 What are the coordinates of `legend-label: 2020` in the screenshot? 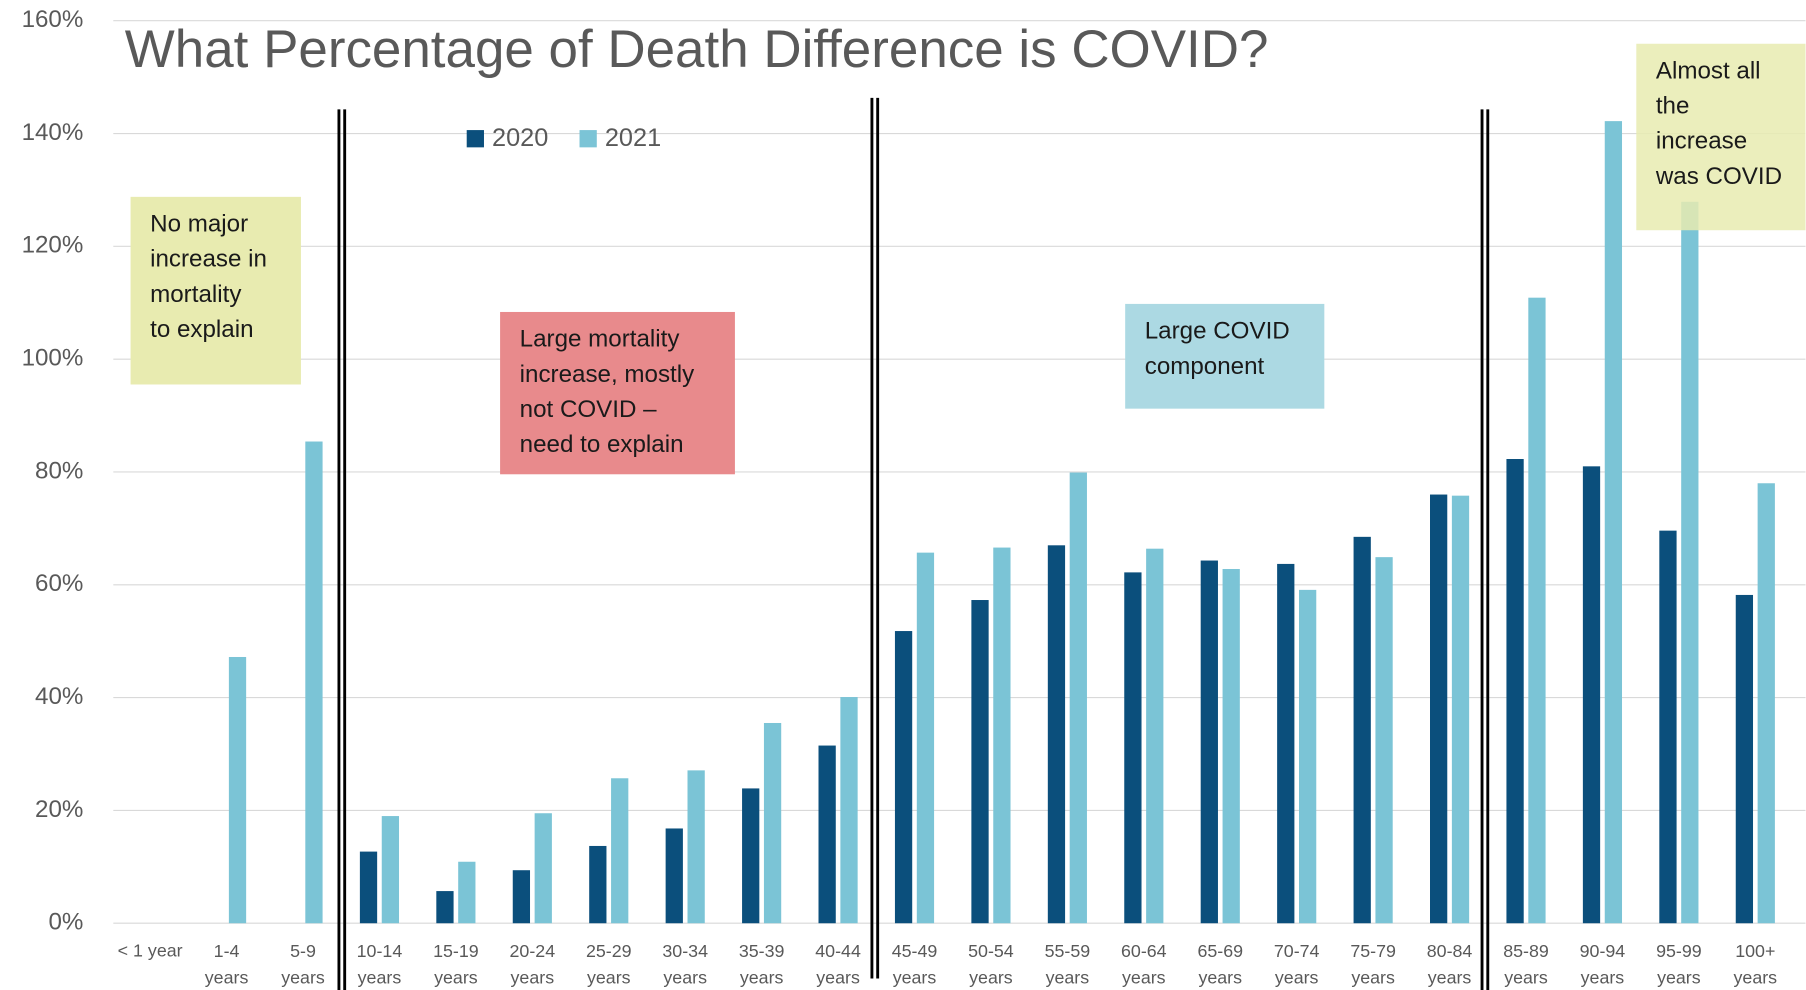 It's located at (520, 138).